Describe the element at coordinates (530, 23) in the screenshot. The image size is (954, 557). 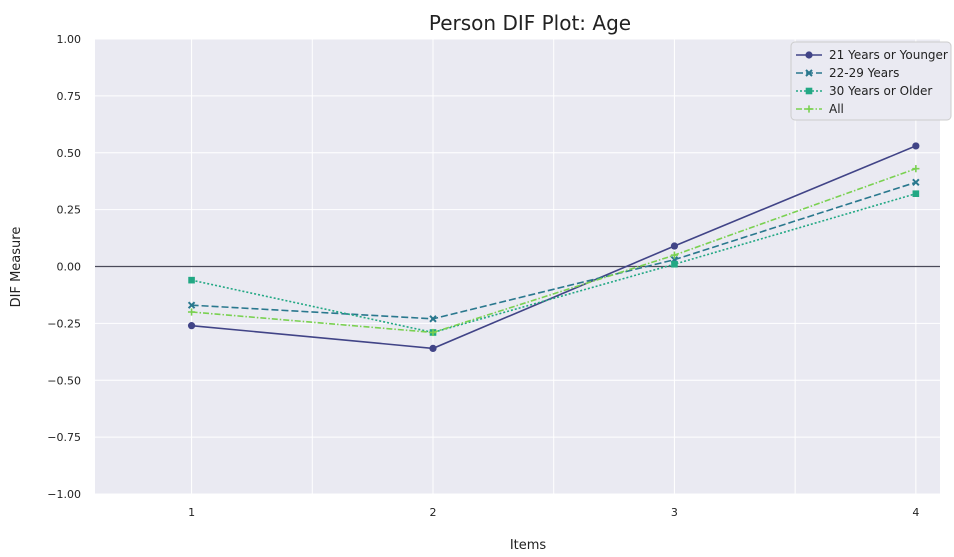
I see `chart-title: Person DIF Plot: Age` at that location.